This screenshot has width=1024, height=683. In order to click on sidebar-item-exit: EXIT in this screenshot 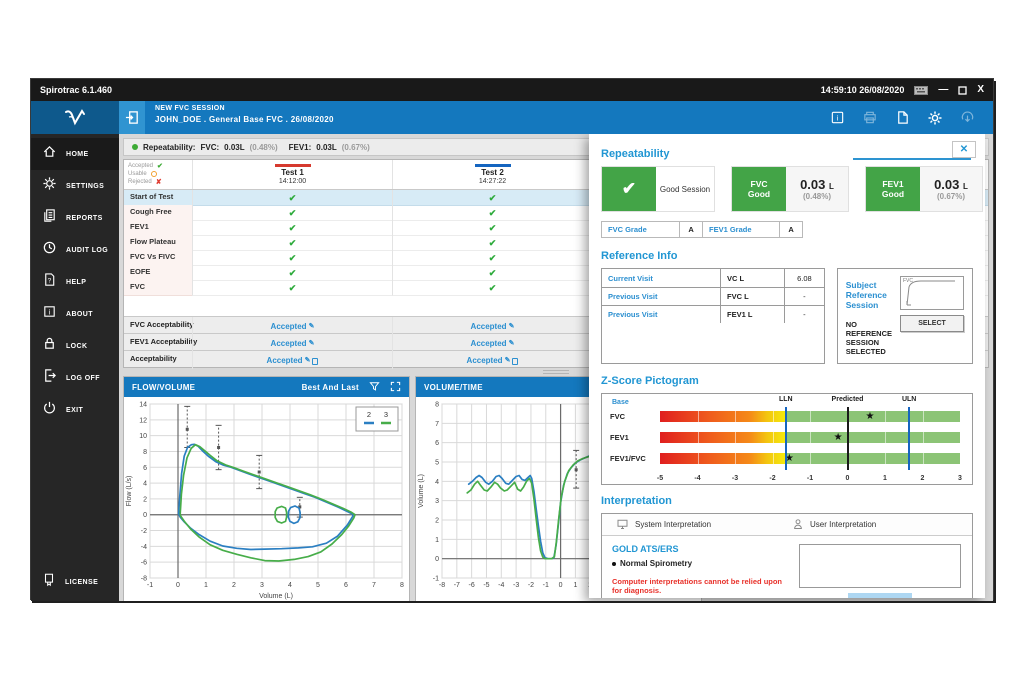, I will do `click(75, 410)`.